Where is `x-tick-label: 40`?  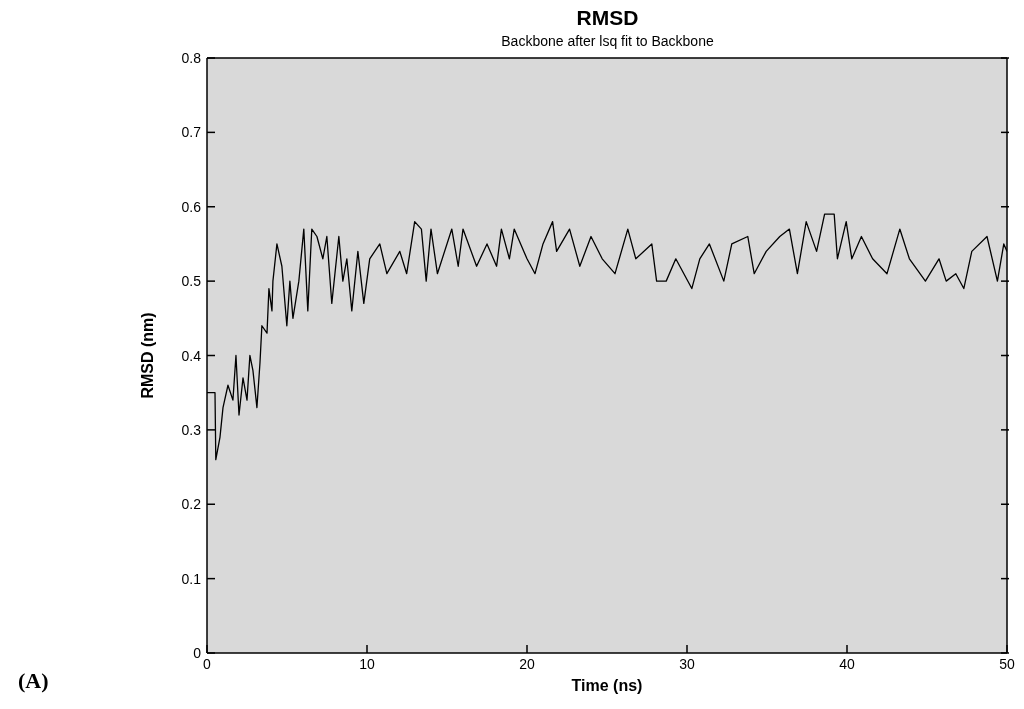
x-tick-label: 40 is located at coordinates (847, 664).